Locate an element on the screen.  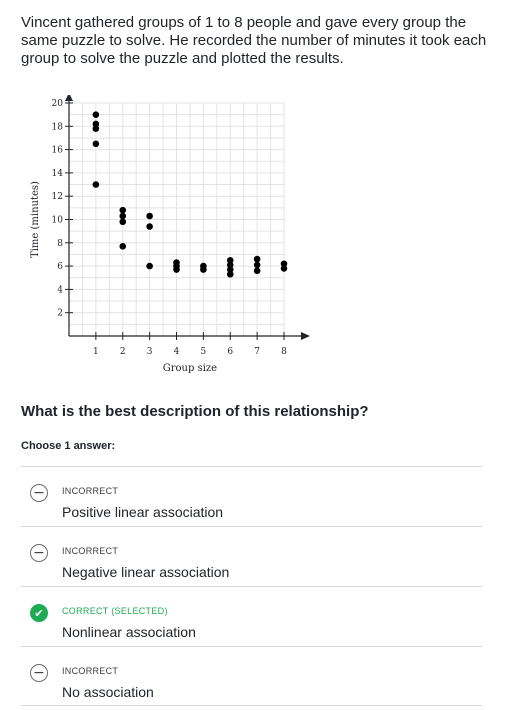
x-tick-label: 8 is located at coordinates (284, 352).